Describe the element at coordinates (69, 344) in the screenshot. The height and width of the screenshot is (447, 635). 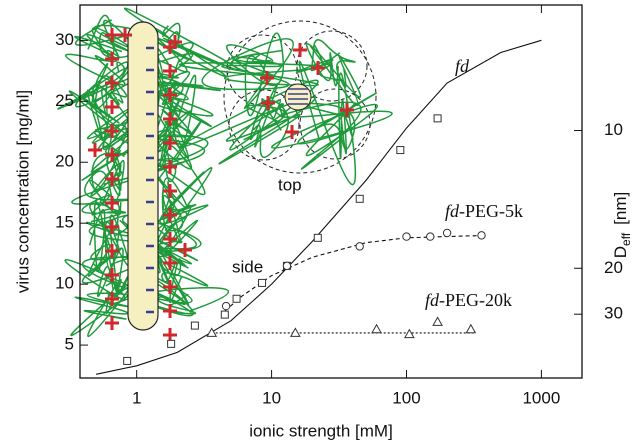
I see `y-tick-label: 5` at that location.